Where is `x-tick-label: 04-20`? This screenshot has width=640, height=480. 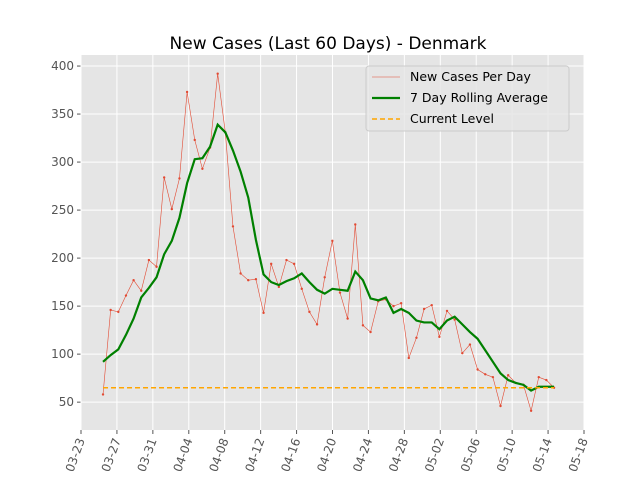
x-tick-label: 04-20 is located at coordinates (326, 455).